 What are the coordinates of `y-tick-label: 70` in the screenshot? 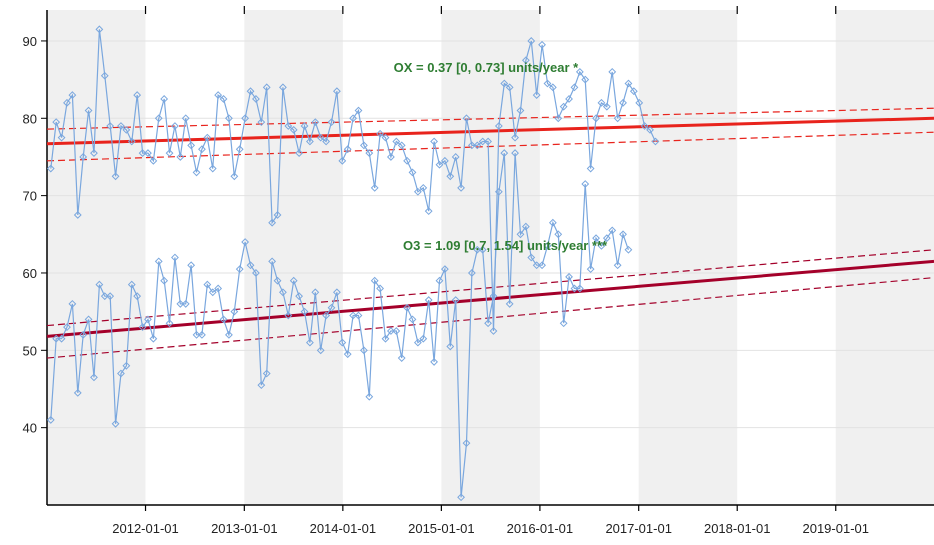 It's located at (30, 196).